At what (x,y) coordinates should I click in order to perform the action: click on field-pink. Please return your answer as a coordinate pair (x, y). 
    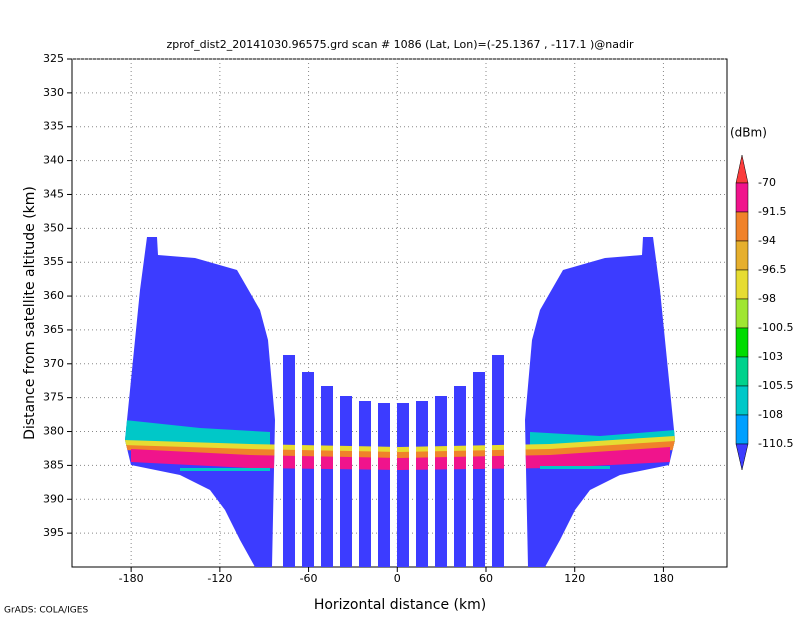
    Looking at the image, I should click on (400, 458).